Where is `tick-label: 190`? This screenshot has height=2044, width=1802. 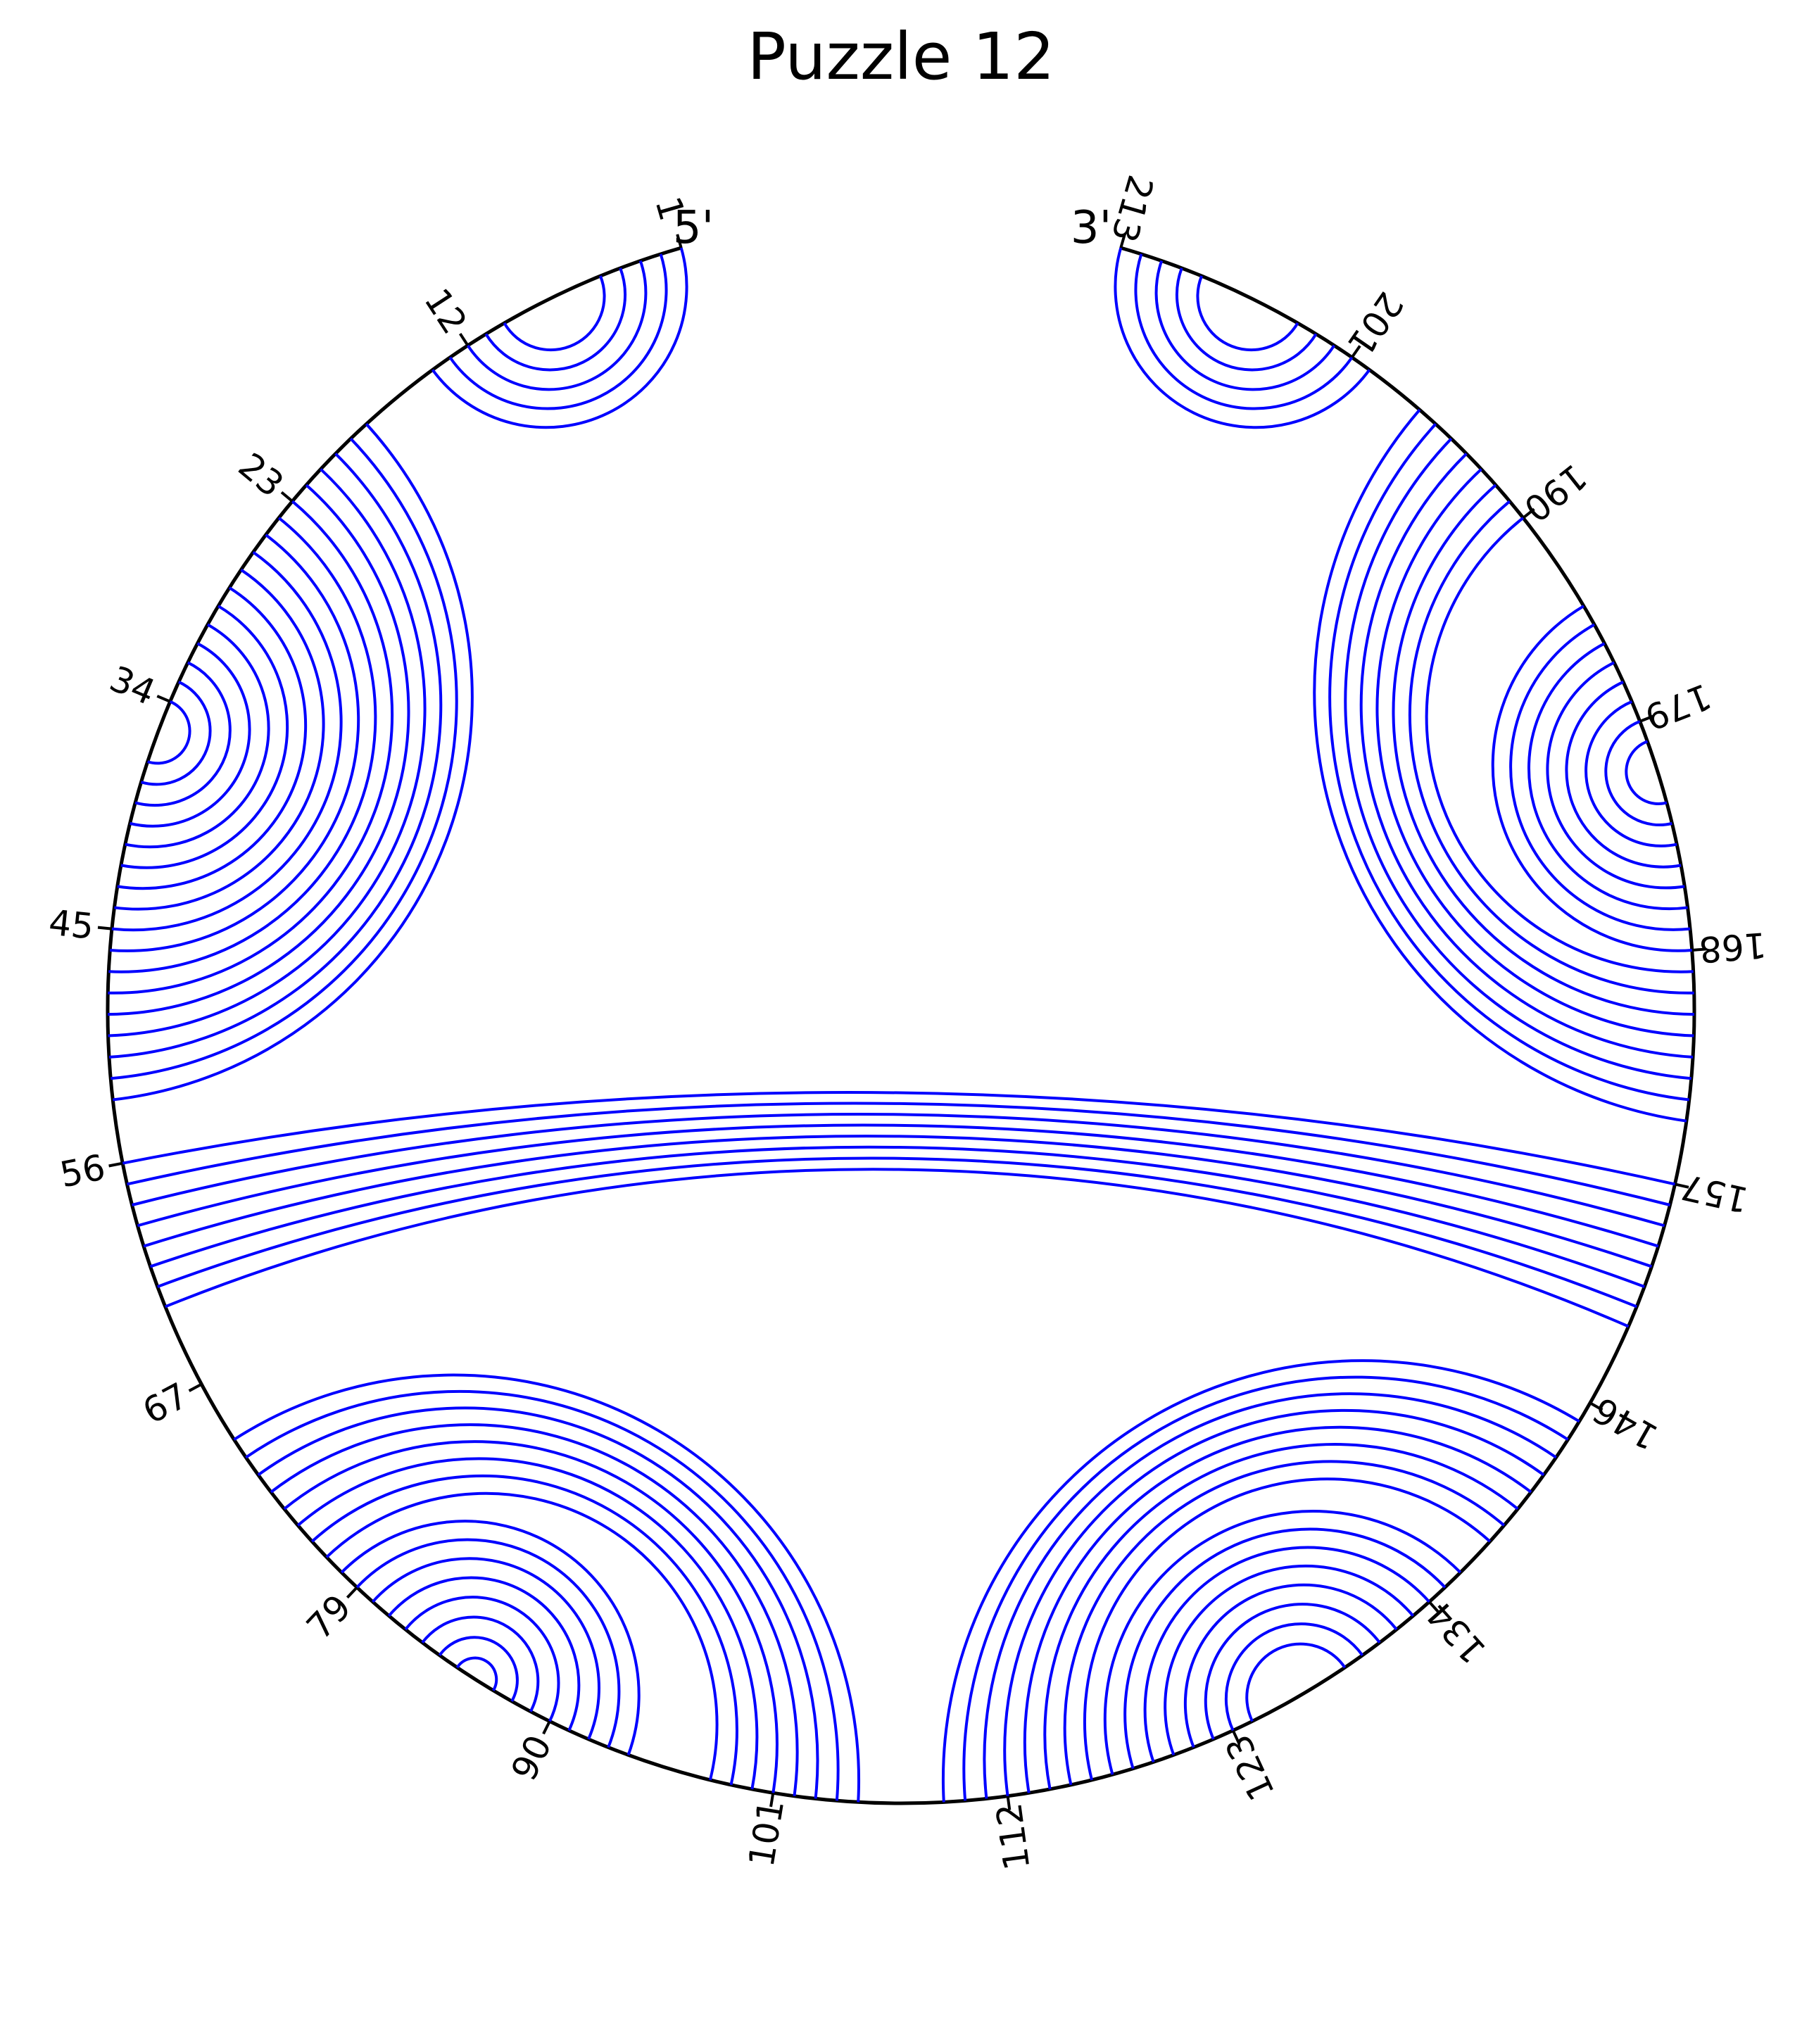 tick-label: 190 is located at coordinates (1555, 492).